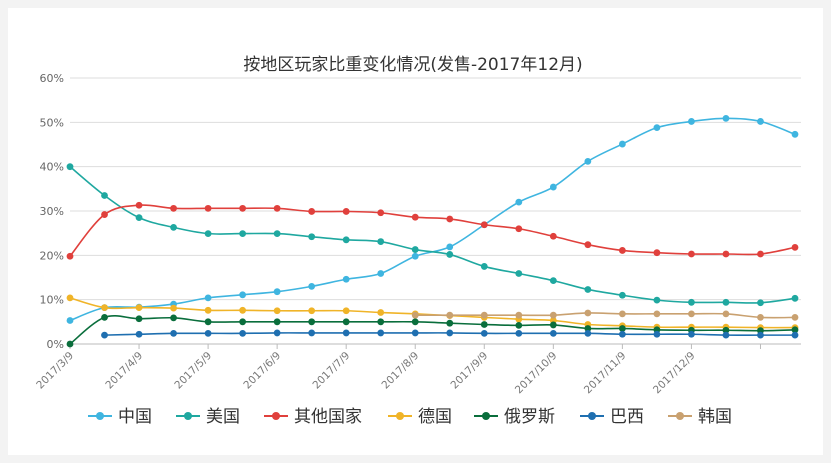 The width and height of the screenshot is (831, 463). I want to click on legend-item-7: 韩国, so click(700, 417).